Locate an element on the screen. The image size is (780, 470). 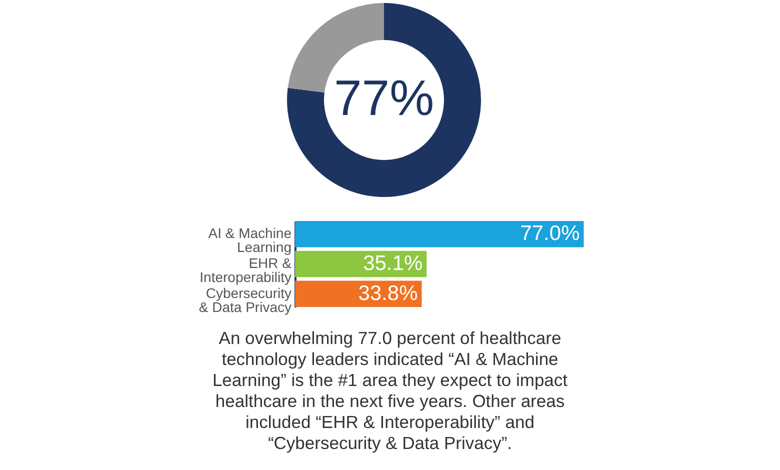
text: An overwhelming 77.0 percent of healthcare technology leaders indicated “AI & Machine Learning” is the #1 area they expect to impact healthcare in the next five years. Other areas included “EHR & Interoperability” and “Cybersecurity & Data Privacy”. is located at coordinates (390, 391).